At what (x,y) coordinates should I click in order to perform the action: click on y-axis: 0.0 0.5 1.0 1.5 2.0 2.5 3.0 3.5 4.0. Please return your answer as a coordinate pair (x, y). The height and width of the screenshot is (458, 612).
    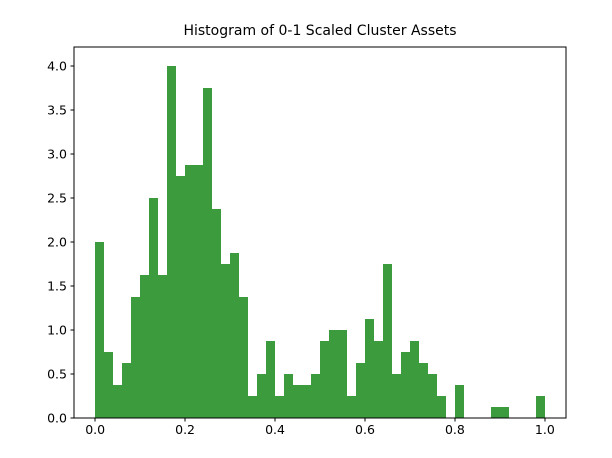
    Looking at the image, I should click on (60, 242).